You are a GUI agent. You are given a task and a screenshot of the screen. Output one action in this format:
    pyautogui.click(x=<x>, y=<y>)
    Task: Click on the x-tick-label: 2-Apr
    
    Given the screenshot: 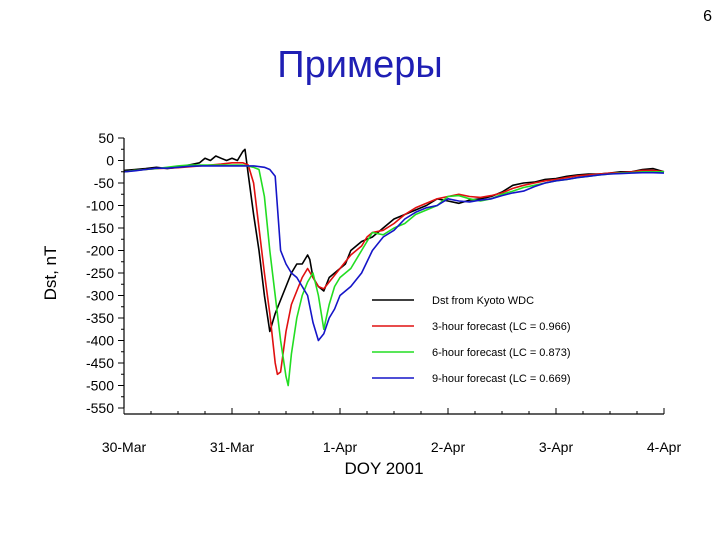 What is the action you would take?
    pyautogui.click(x=448, y=447)
    